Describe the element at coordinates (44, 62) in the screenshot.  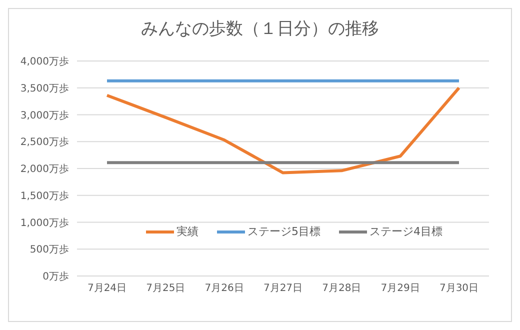
I see `y-tick-label: 4,000万歩` at that location.